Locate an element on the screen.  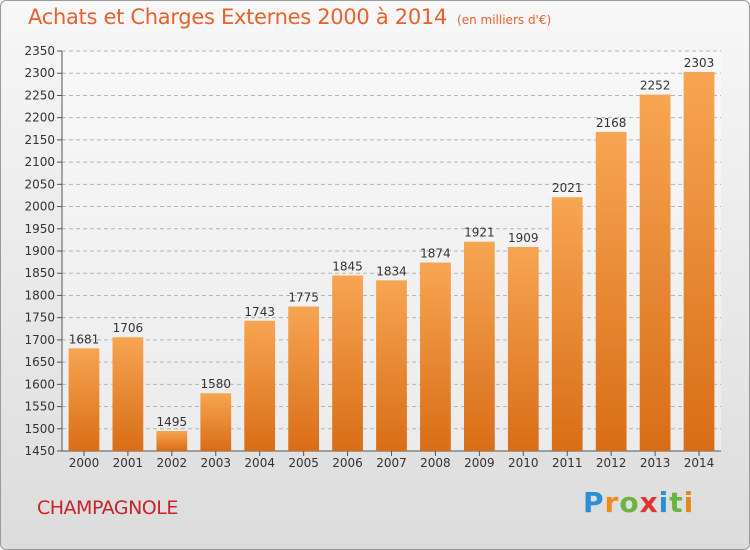
chart-unit: (en milliers d'€) is located at coordinates (504, 20).